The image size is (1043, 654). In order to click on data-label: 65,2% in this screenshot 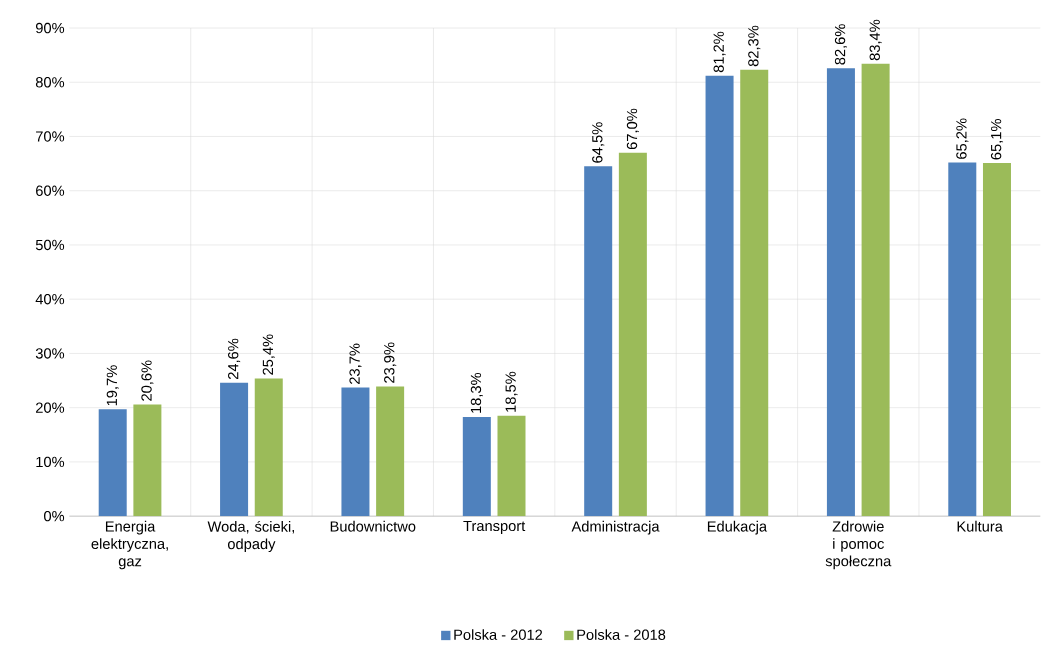, I will do `click(962, 139)`.